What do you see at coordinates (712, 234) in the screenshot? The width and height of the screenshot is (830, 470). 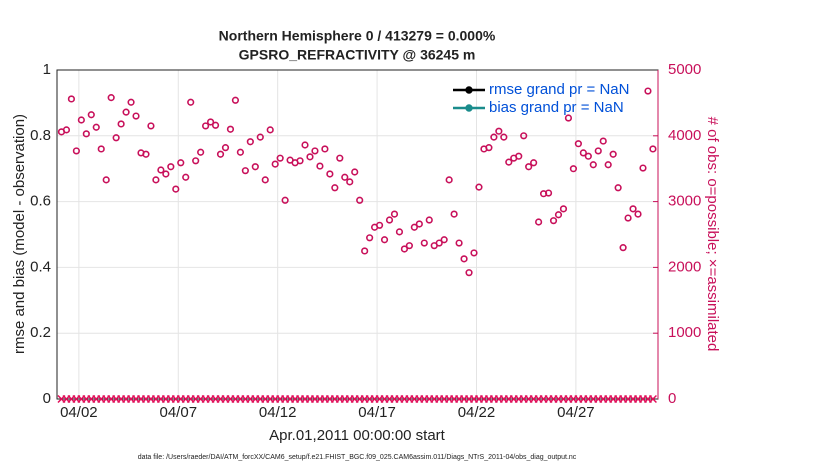 I see `y2-axis-label: # of obs: o=possible; ×=assimilated` at bounding box center [712, 234].